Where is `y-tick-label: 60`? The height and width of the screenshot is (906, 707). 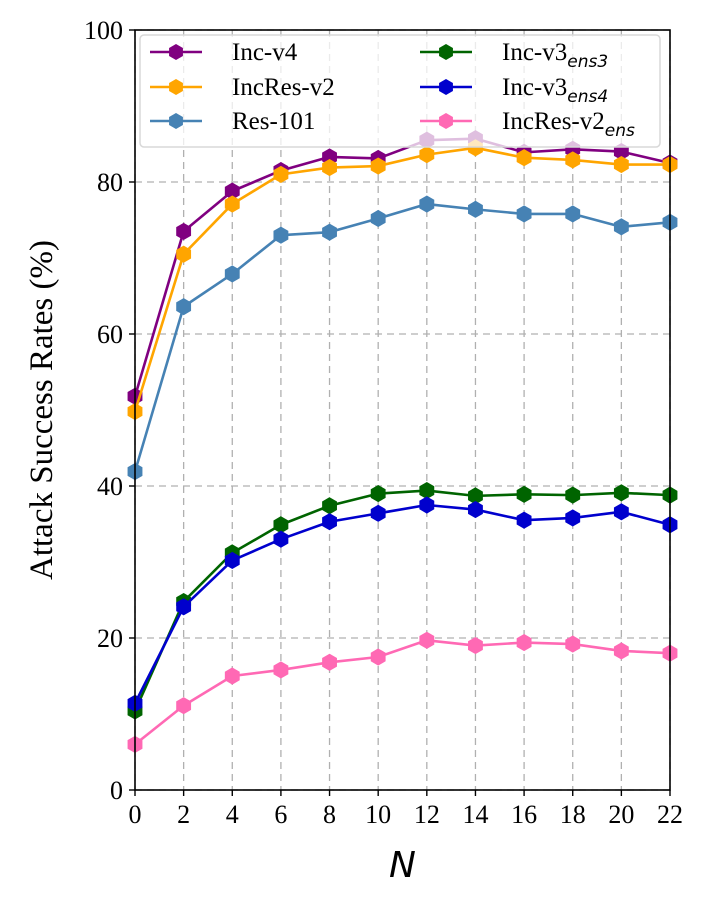 y-tick-label: 60 is located at coordinates (110, 334).